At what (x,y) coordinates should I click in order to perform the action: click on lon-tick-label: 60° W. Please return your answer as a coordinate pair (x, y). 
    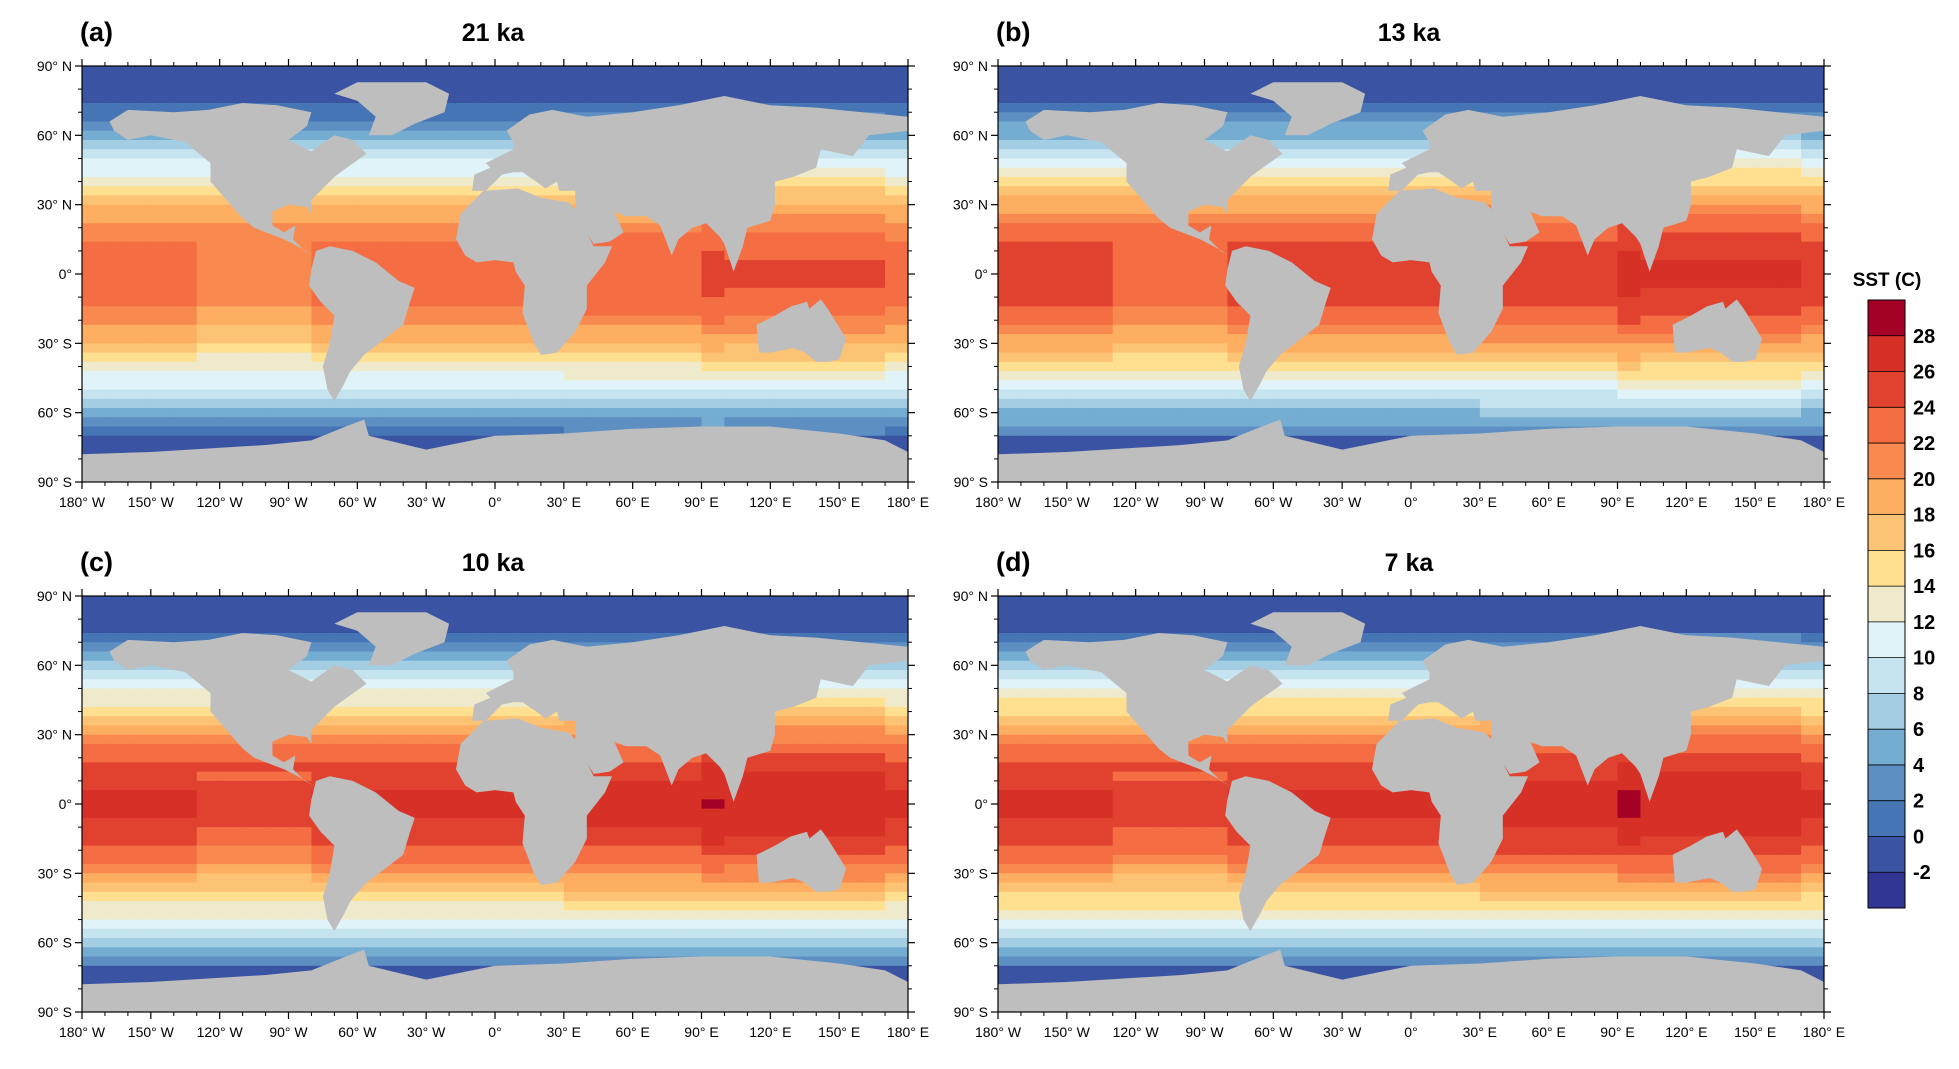
    Looking at the image, I should click on (1273, 1032).